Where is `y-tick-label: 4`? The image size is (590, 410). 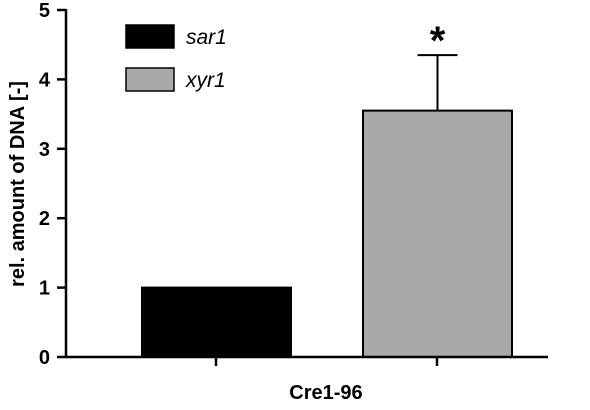
y-tick-label: 4 is located at coordinates (45, 80).